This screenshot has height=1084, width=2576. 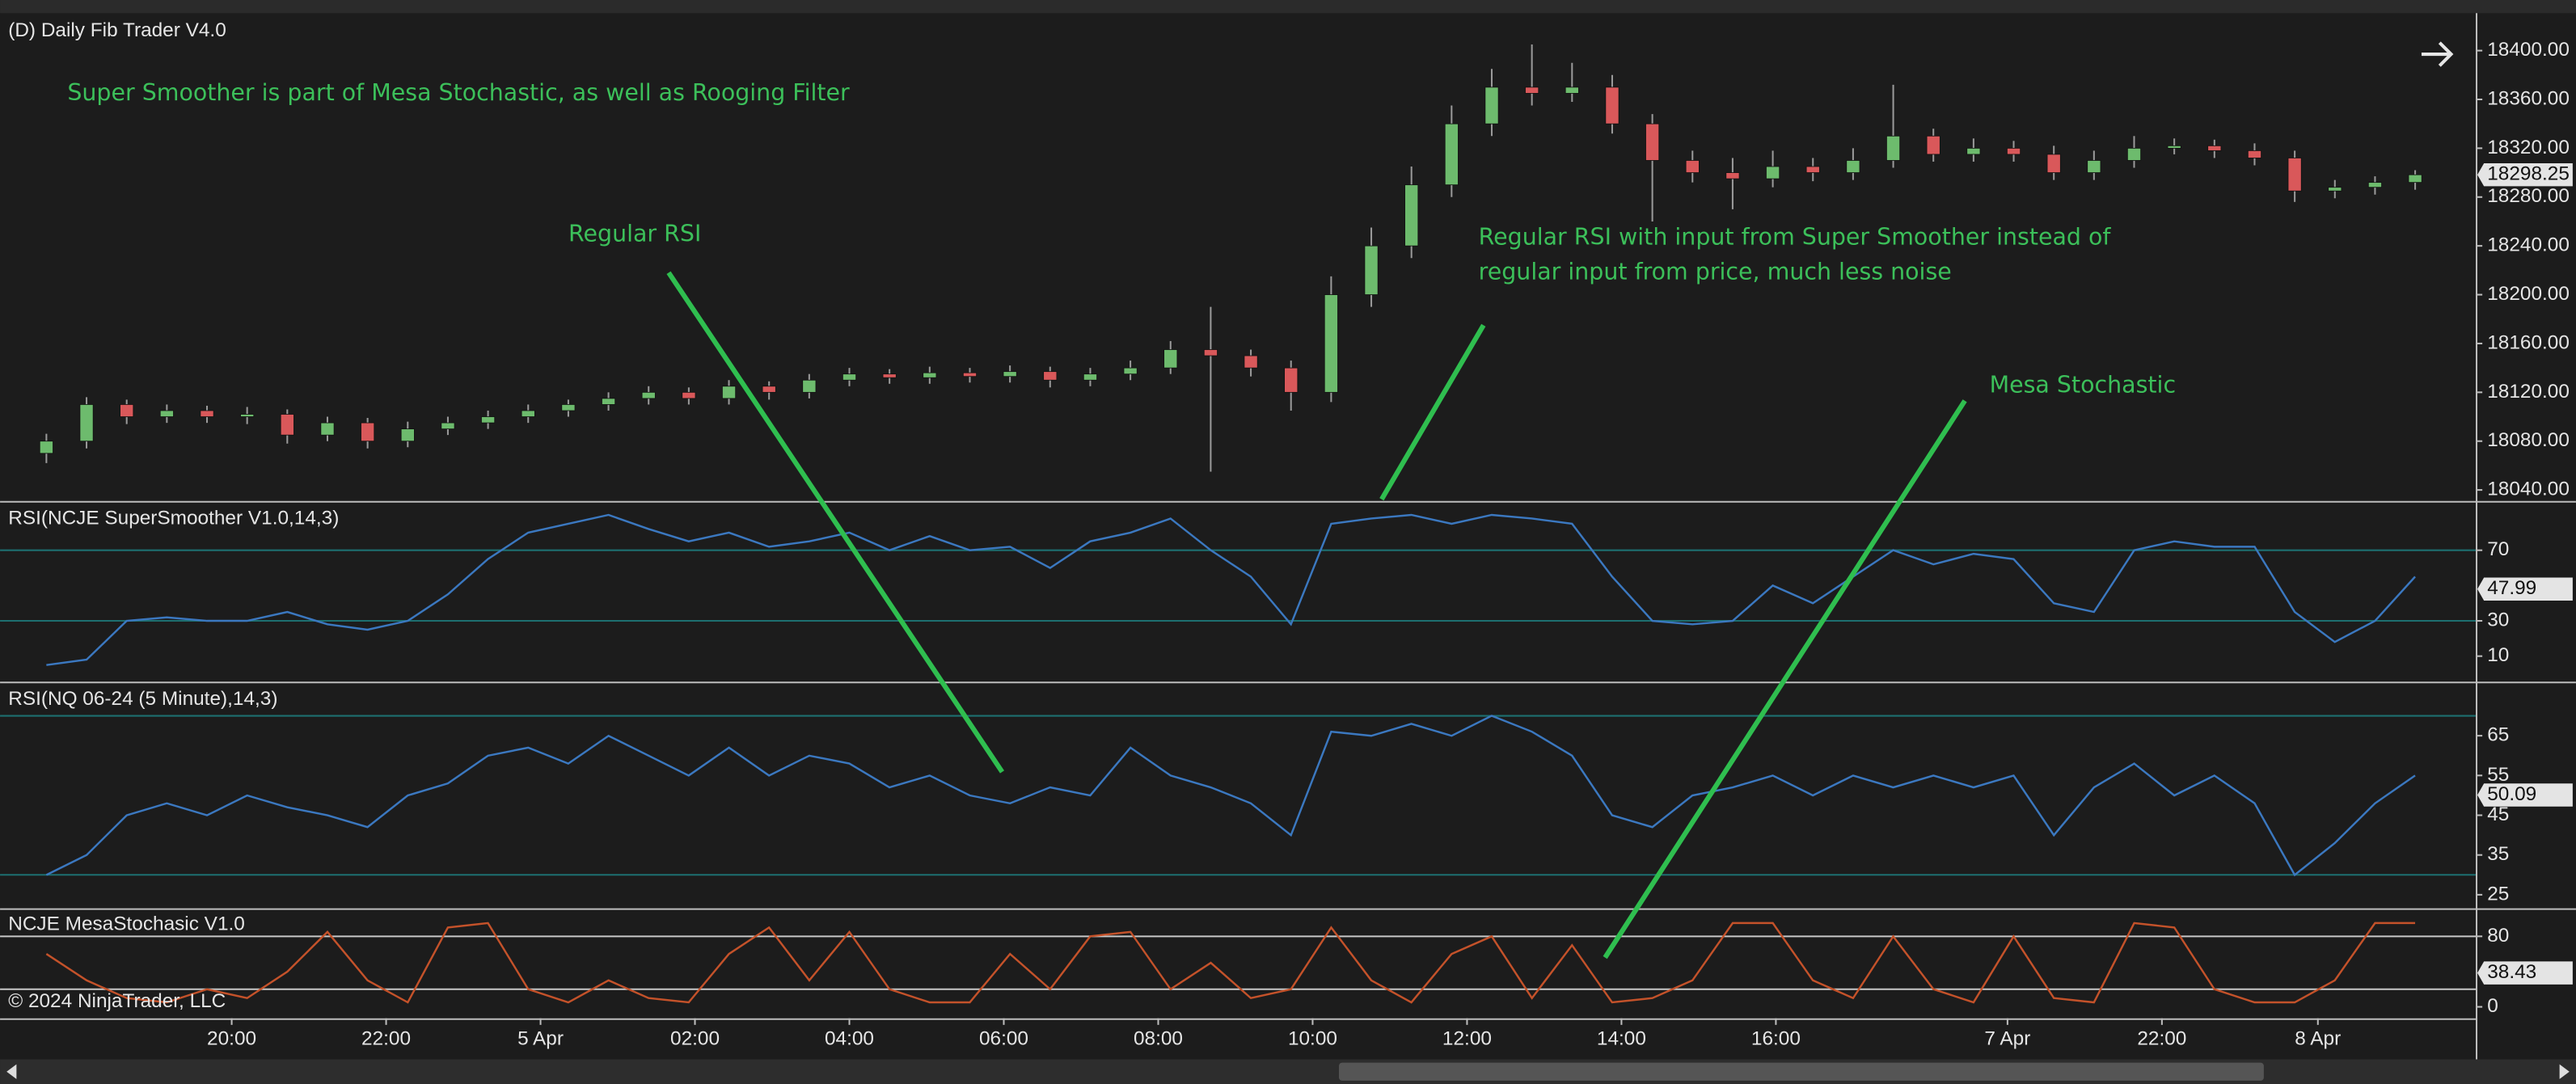 I want to click on top-bar, so click(x=1288, y=7).